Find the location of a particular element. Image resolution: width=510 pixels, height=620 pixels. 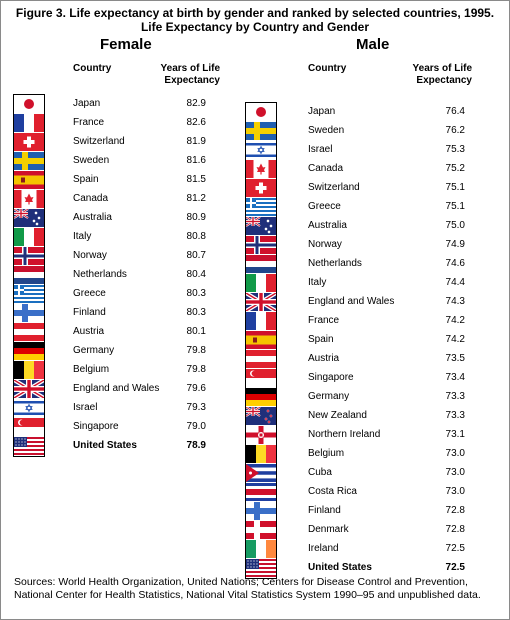

male-country-label: Spain is located at coordinates (321, 339).